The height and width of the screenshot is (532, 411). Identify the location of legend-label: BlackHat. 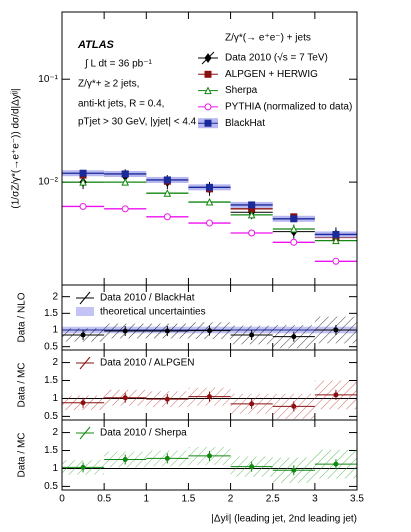
(245, 123).